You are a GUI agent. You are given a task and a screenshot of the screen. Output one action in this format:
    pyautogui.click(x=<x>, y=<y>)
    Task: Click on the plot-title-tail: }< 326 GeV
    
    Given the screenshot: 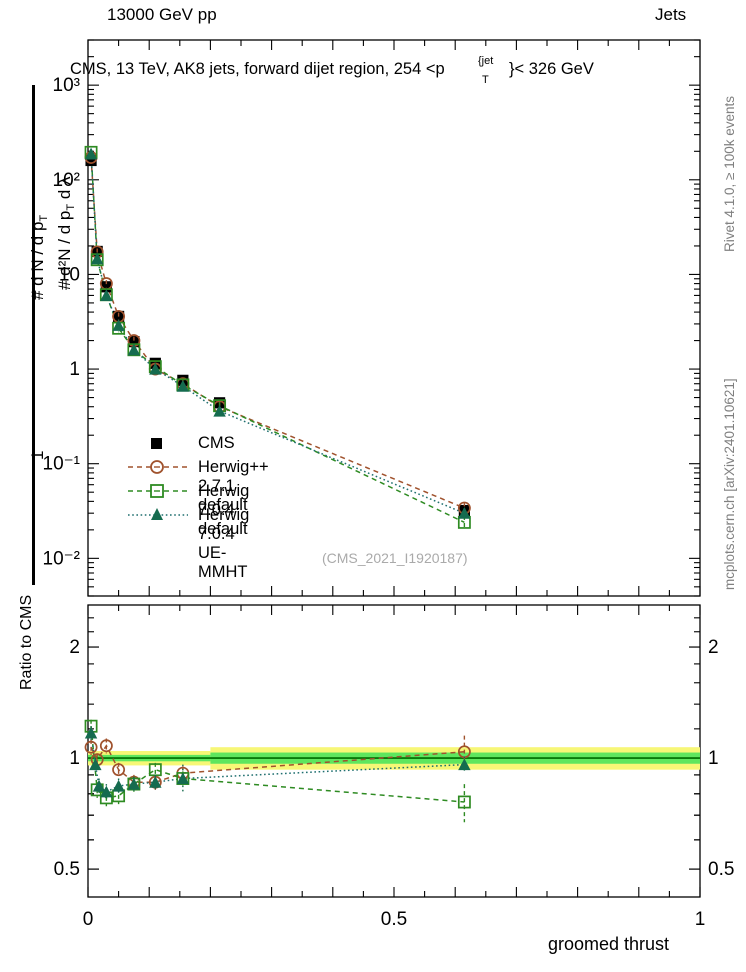 What is the action you would take?
    pyautogui.click(x=551, y=69)
    